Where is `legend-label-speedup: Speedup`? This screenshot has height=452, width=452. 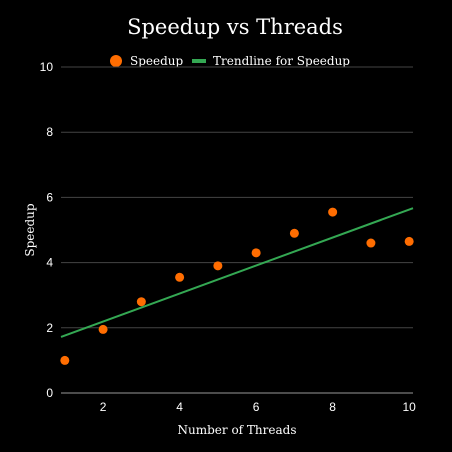
legend-label-speedup: Speedup is located at coordinates (157, 61).